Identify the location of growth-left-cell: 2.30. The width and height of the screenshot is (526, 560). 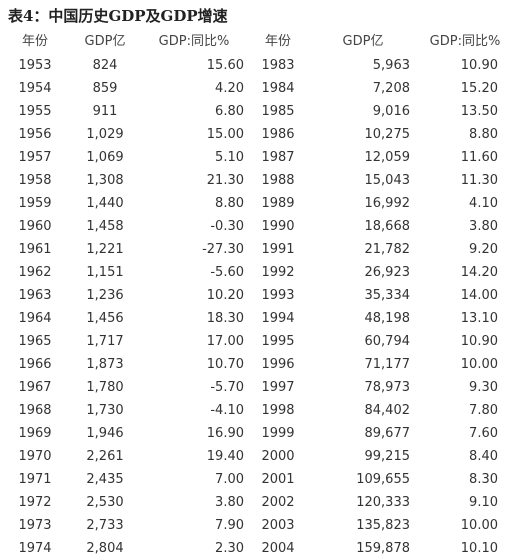
(229, 548).